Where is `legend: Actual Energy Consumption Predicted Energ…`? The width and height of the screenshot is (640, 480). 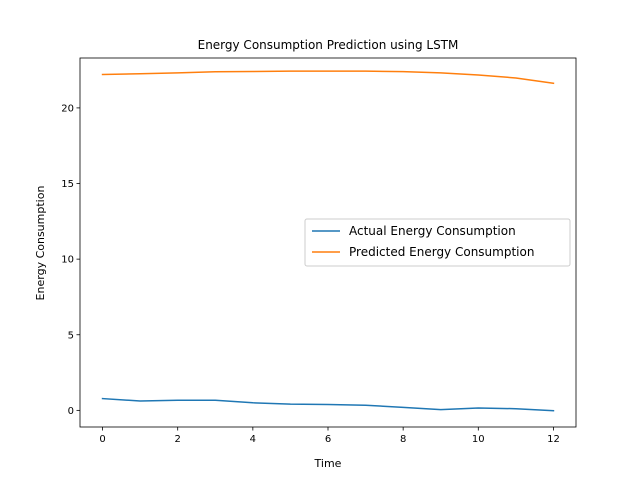 legend: Actual Energy Consumption Predicted Energ… is located at coordinates (437, 242).